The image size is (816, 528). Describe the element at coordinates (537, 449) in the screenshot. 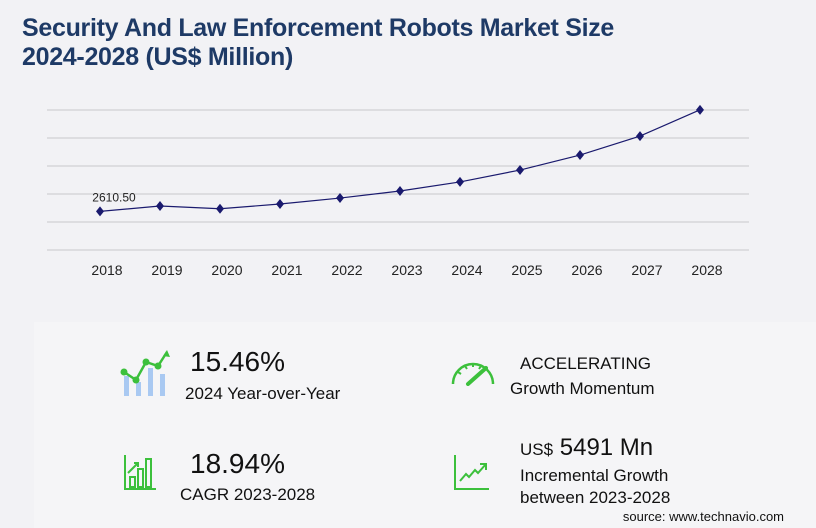

I see `currency-prefix: US$` at that location.